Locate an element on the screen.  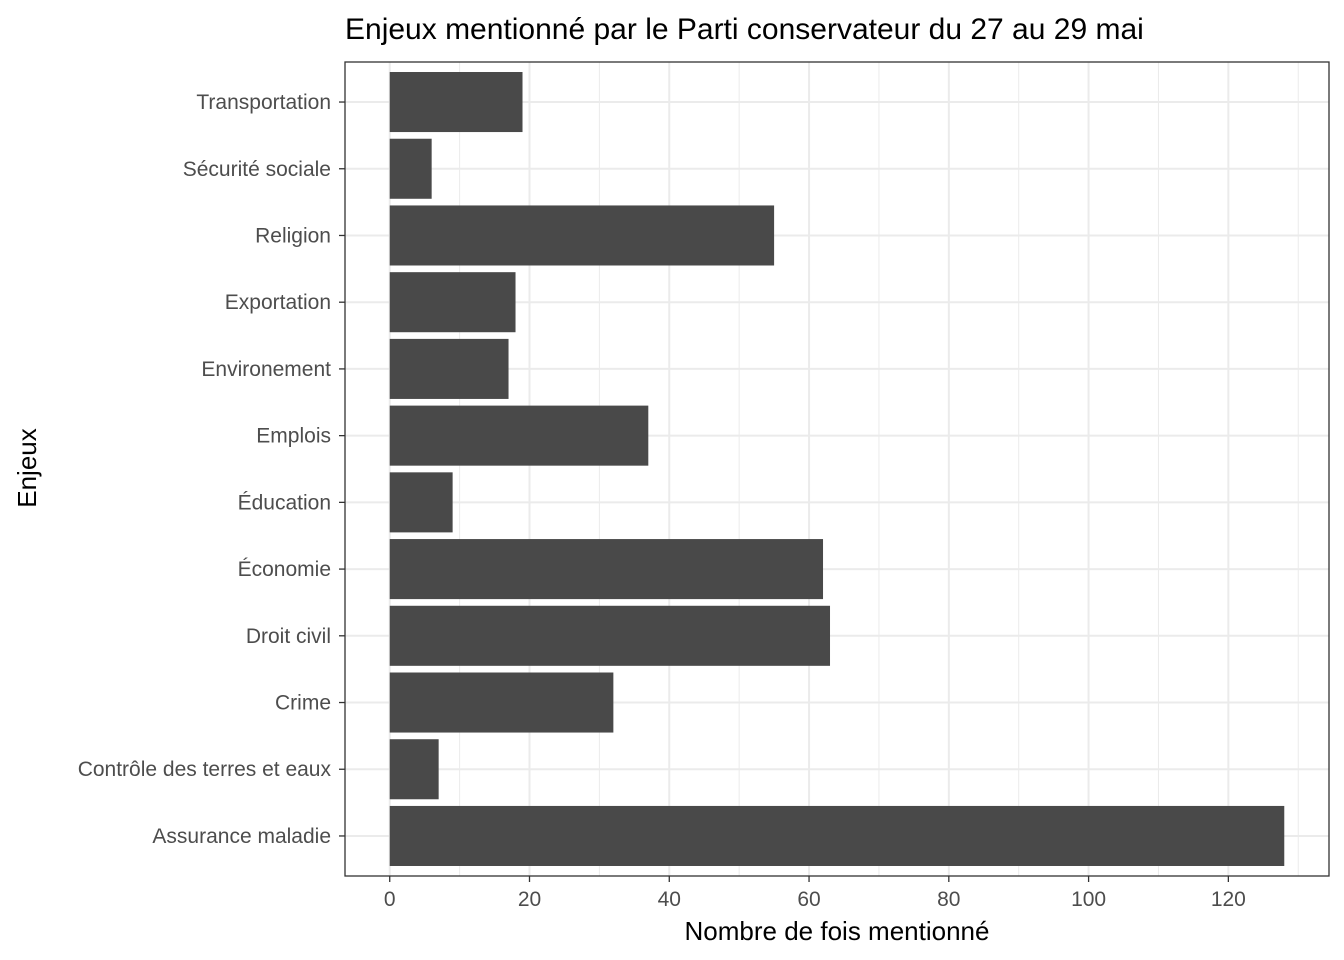
x-tick-label: 120 is located at coordinates (1228, 899).